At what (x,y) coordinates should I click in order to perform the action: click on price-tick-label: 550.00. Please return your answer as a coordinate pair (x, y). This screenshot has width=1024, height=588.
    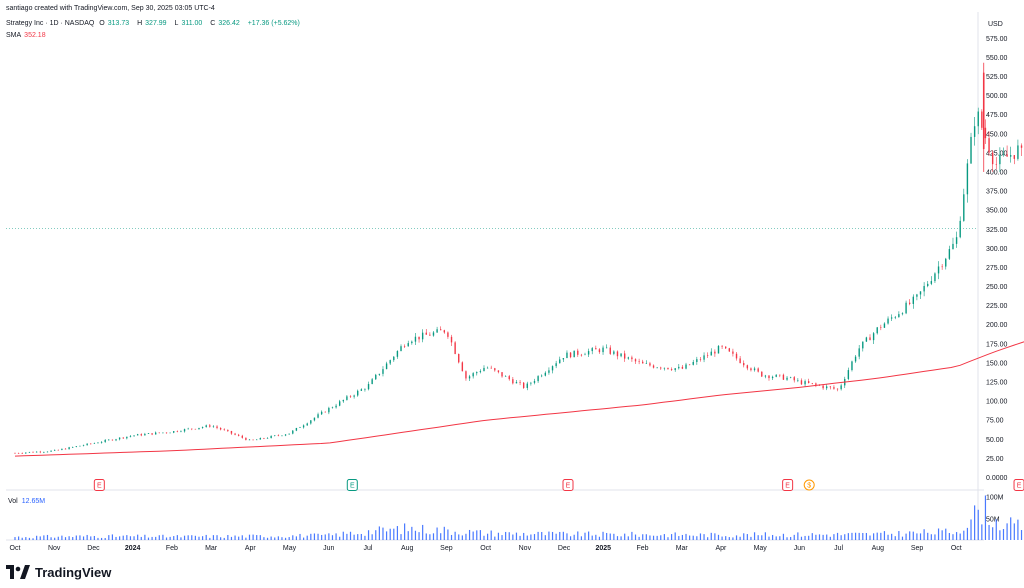
    Looking at the image, I should click on (997, 58).